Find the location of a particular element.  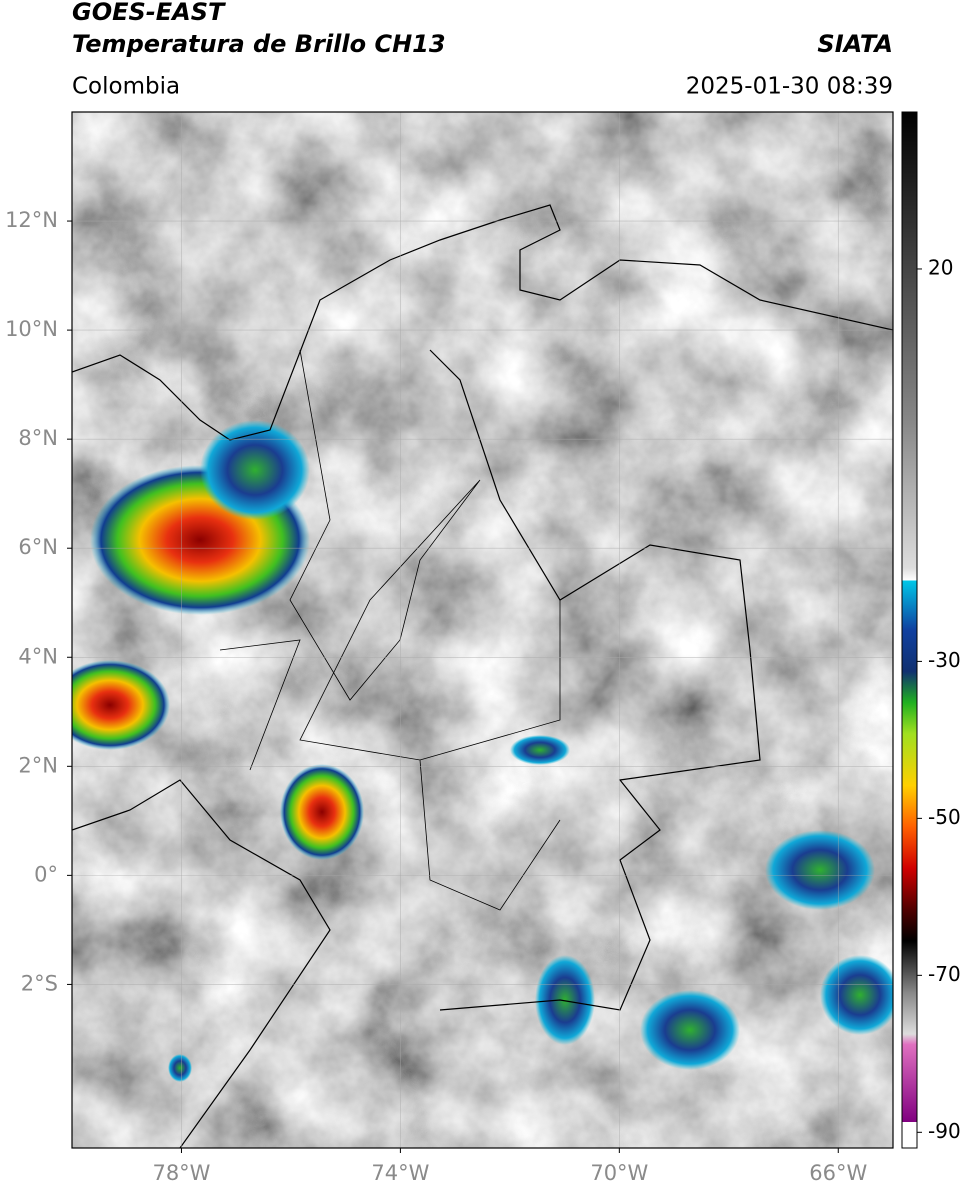

lon-tick-label: 66°W is located at coordinates (838, 1173).